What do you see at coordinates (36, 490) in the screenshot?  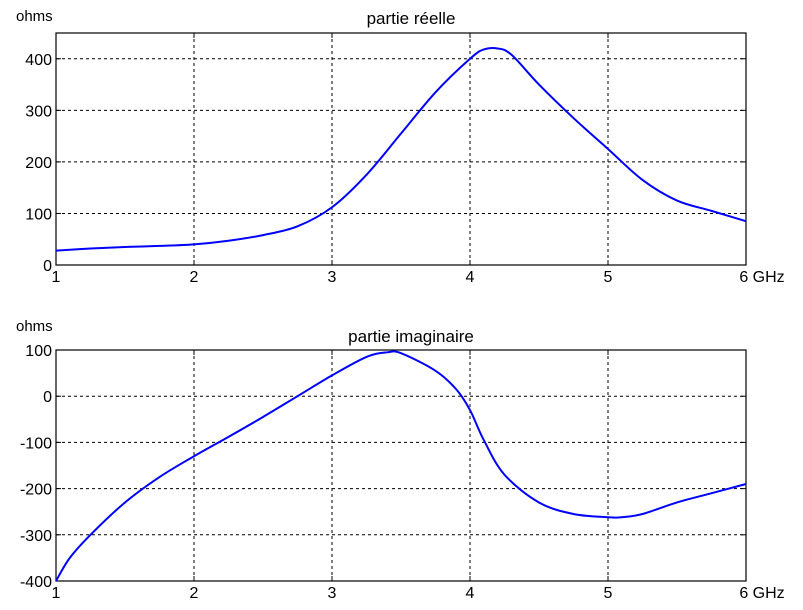 I see `y-tick-label-2: -200` at bounding box center [36, 490].